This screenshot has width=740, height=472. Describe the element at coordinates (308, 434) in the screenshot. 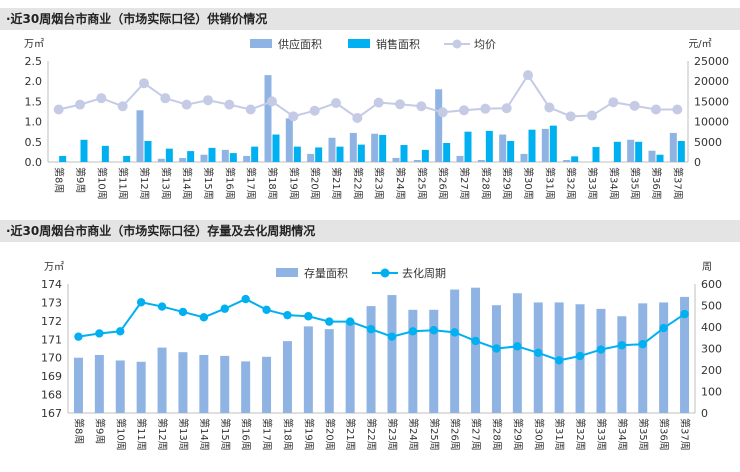

I see `x-tick-label: 第19周` at that location.